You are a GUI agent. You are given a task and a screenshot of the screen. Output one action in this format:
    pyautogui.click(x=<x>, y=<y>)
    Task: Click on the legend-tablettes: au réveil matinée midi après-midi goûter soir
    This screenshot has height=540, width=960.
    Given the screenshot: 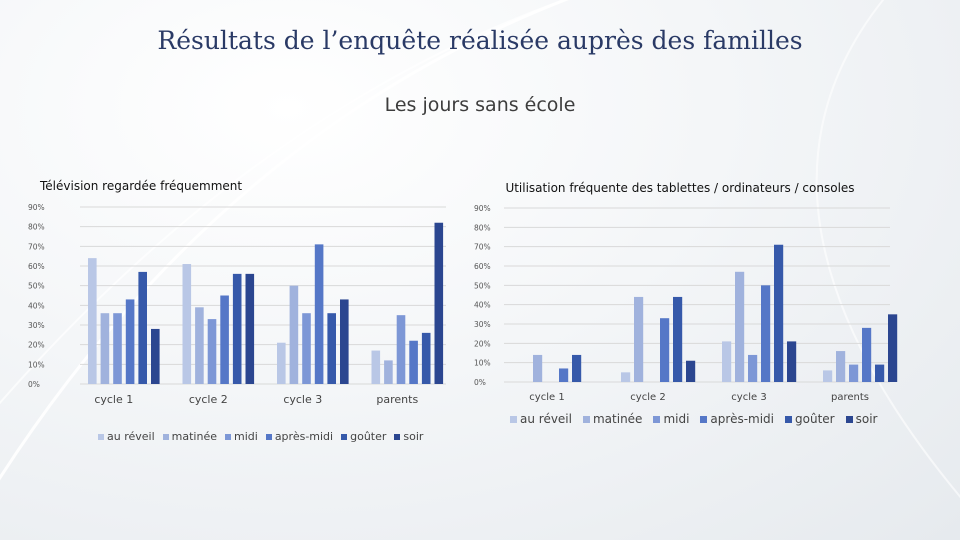 What is the action you would take?
    pyautogui.click(x=699, y=419)
    